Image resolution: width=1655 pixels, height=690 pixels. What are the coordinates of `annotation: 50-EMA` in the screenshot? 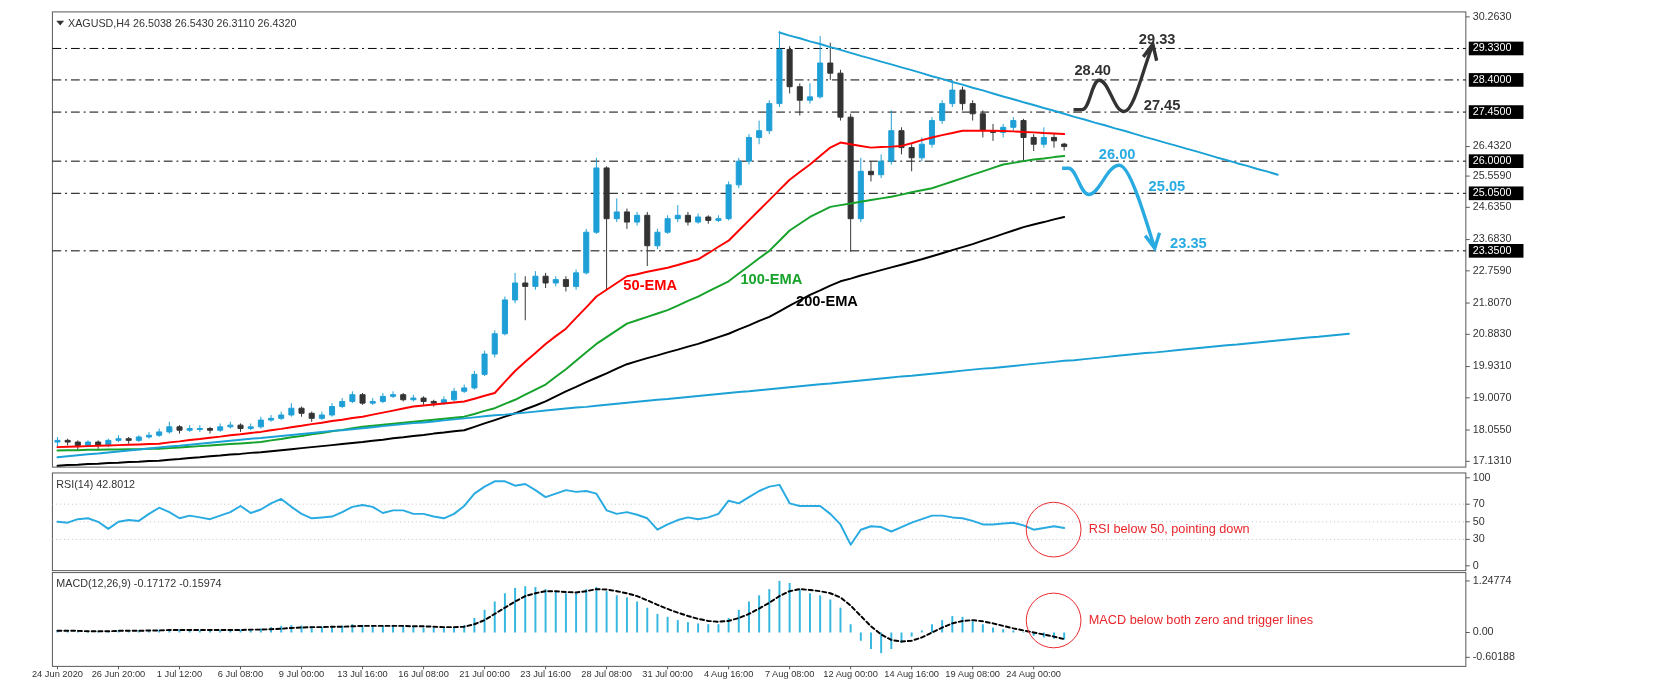 It's located at (650, 285).